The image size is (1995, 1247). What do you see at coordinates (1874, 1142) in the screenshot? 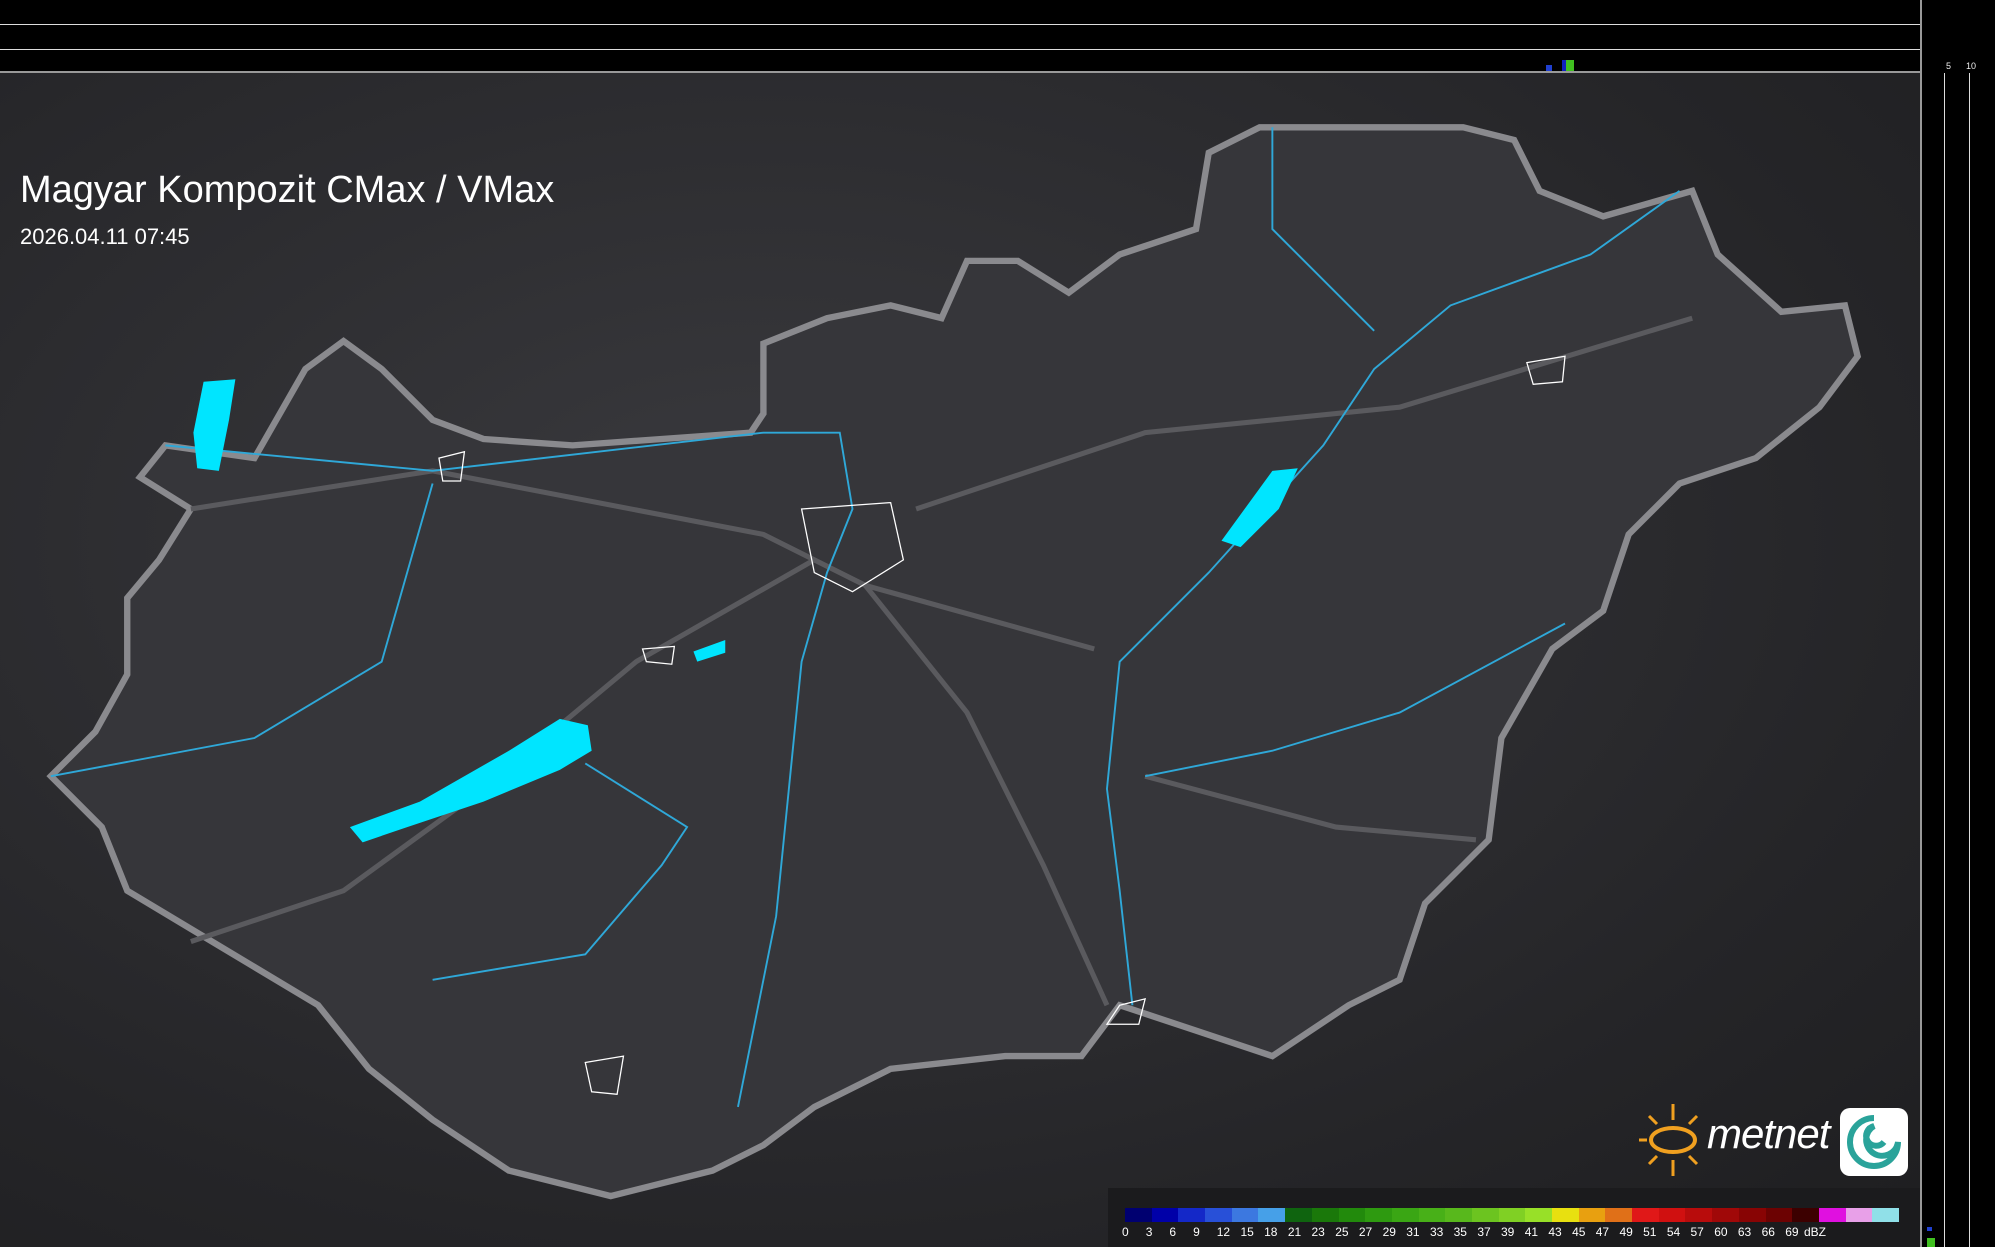
I see `swirl-badge-icon` at bounding box center [1874, 1142].